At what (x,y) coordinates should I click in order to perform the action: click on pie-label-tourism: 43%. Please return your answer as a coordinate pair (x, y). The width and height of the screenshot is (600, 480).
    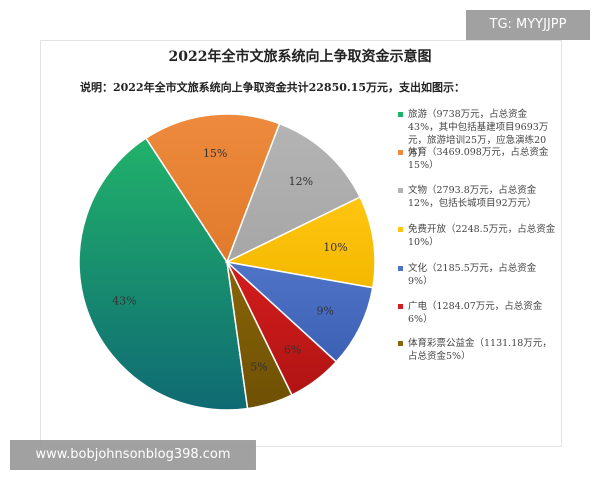
    Looking at the image, I should click on (124, 301).